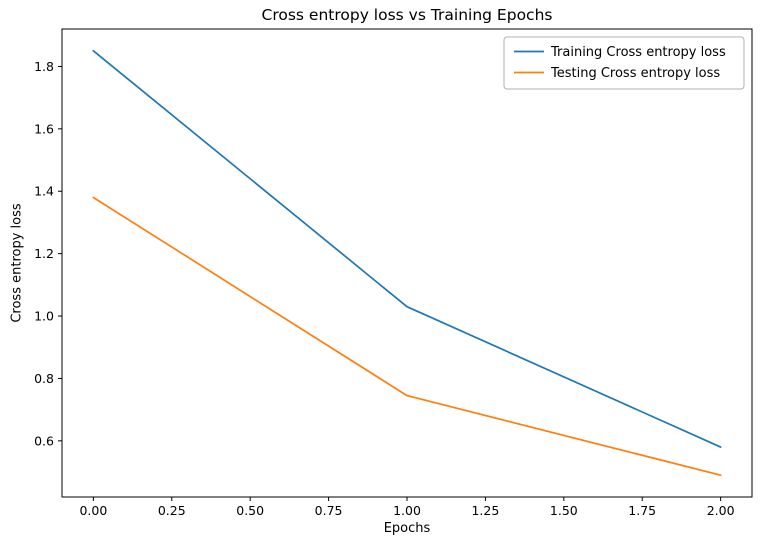  I want to click on x-tick-label: 1.75, so click(642, 510).